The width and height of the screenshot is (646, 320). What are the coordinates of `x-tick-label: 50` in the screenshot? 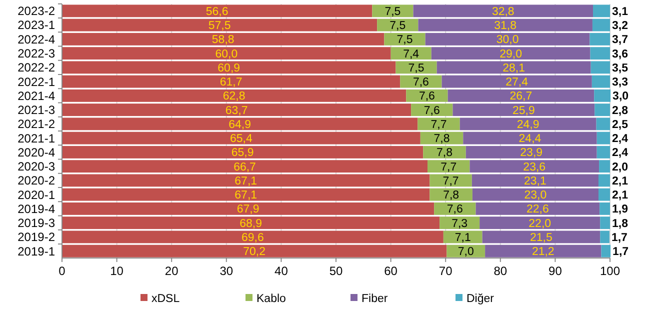 It's located at (336, 271).